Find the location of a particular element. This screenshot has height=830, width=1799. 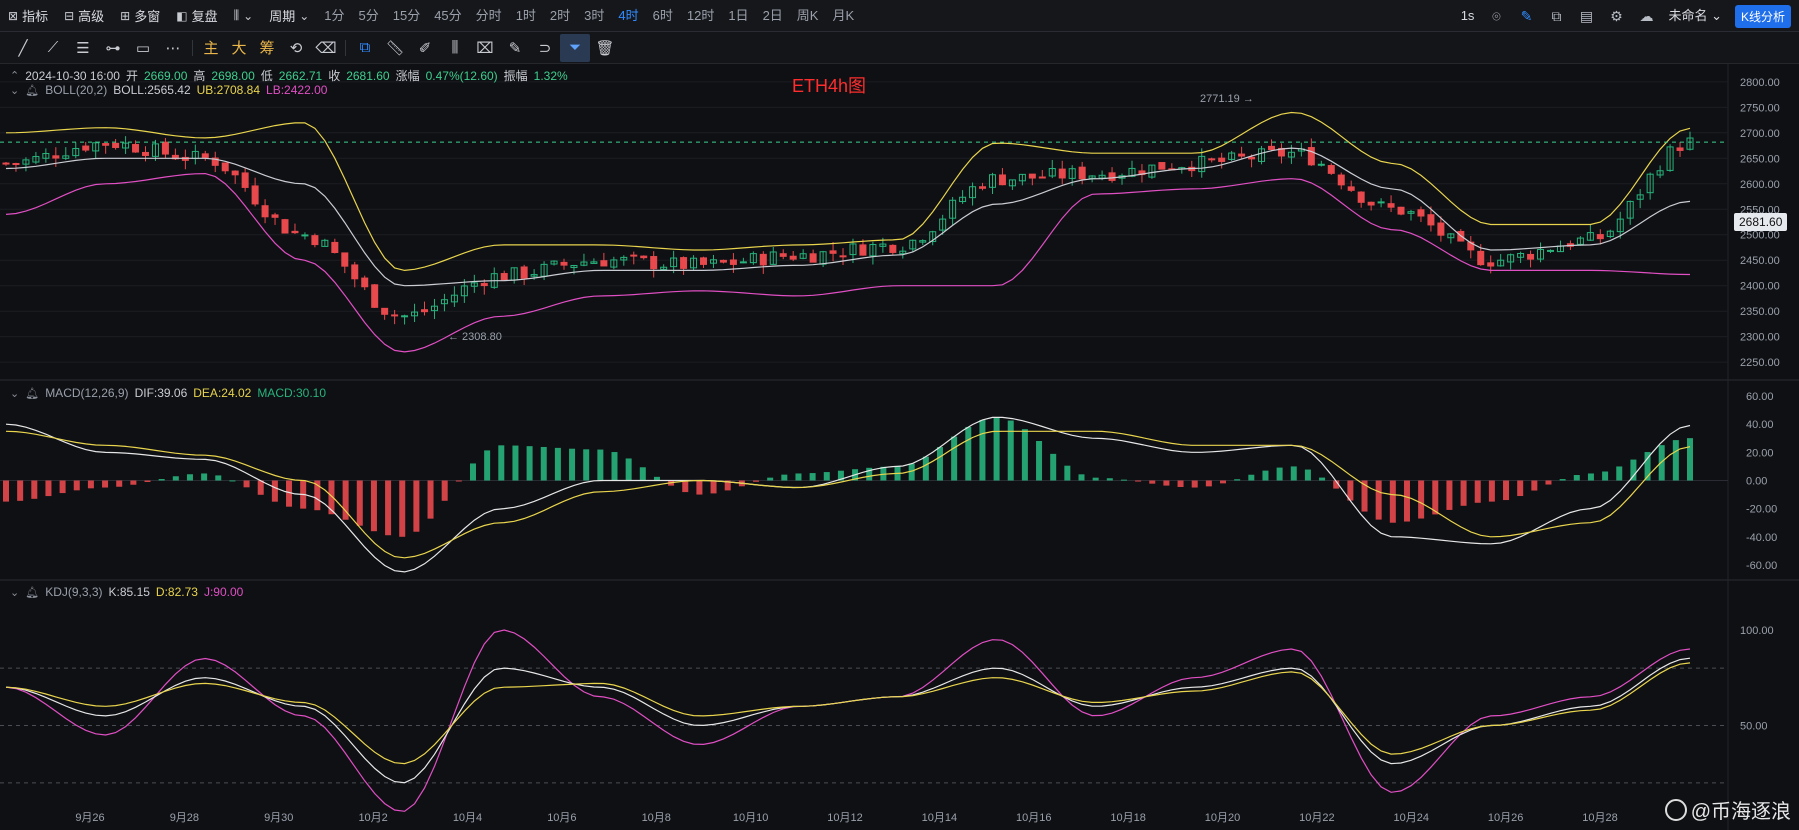

large-tool-button: 大 is located at coordinates (239, 48).